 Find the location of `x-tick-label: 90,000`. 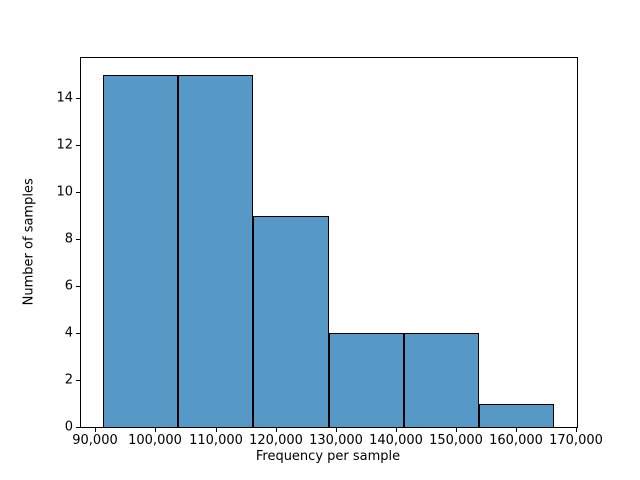

x-tick-label: 90,000 is located at coordinates (95, 440).